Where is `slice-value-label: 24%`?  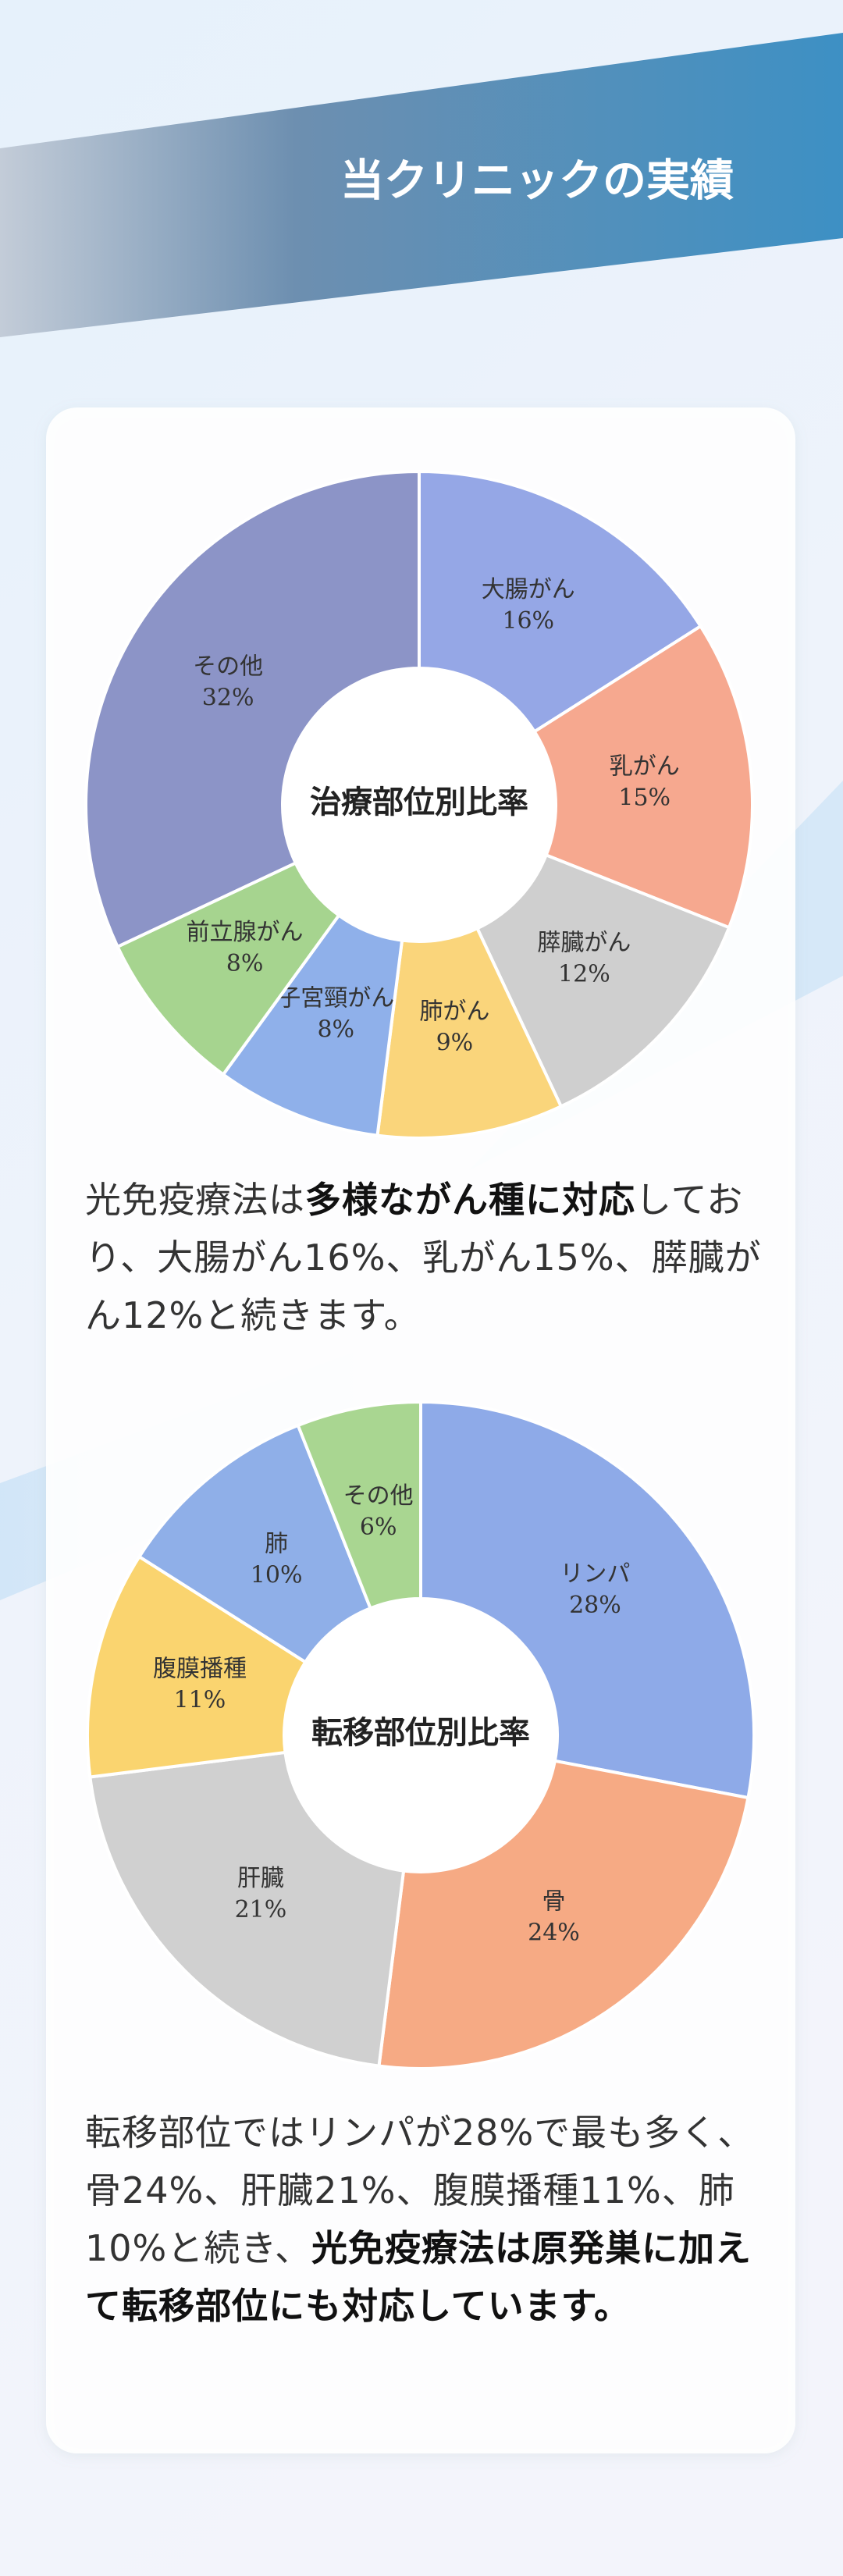 slice-value-label: 24% is located at coordinates (554, 1933).